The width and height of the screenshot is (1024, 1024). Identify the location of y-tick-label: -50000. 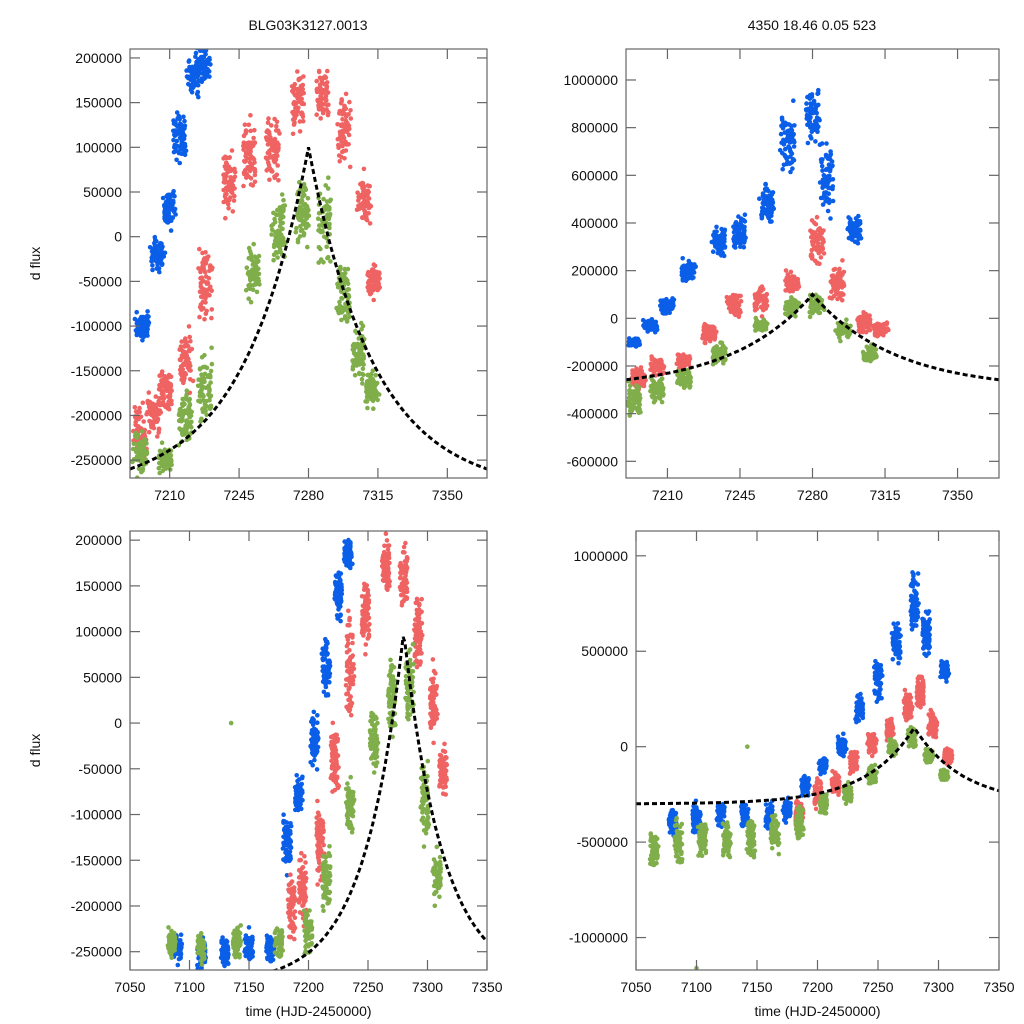
(100, 281).